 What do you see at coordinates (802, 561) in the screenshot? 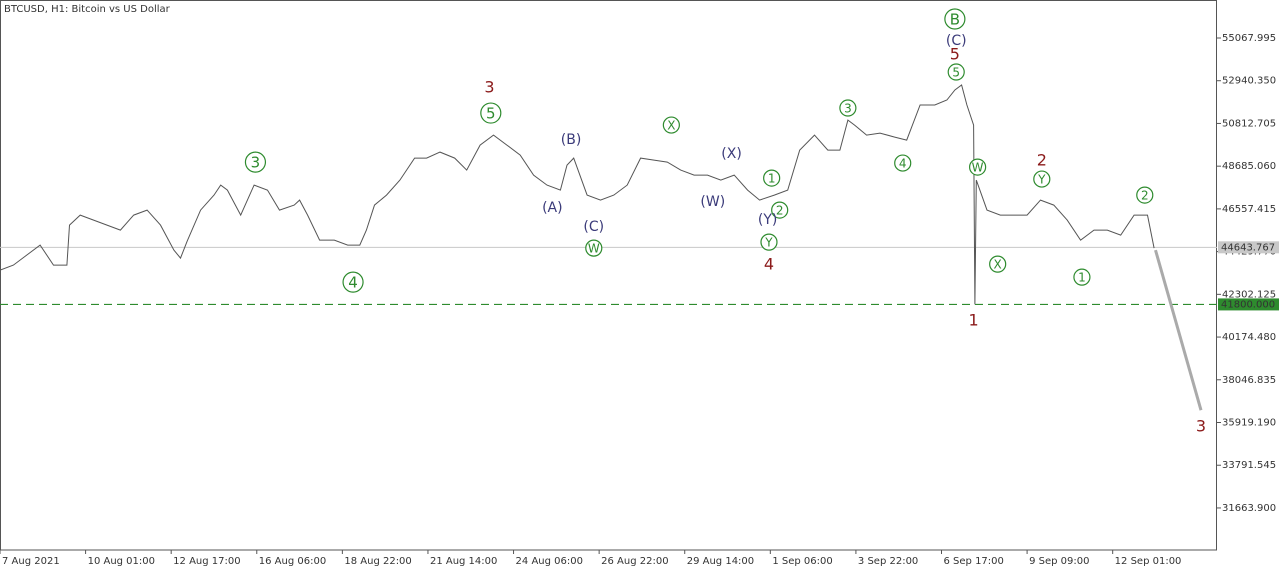
I see `x-tick-label: 1 Sep 06:00` at bounding box center [802, 561].